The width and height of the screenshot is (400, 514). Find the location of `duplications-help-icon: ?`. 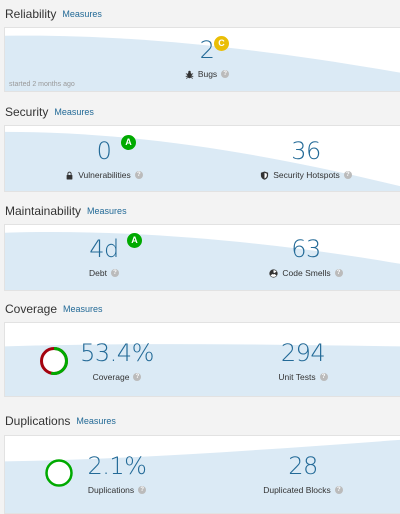

duplications-help-icon: ? is located at coordinates (142, 490).